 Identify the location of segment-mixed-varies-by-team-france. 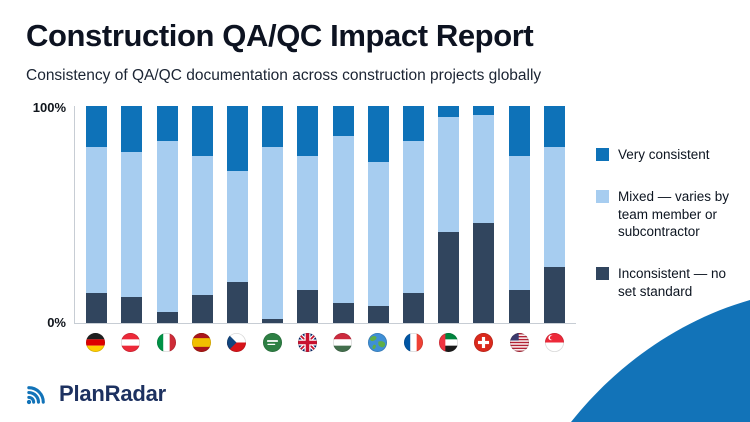
(413, 216).